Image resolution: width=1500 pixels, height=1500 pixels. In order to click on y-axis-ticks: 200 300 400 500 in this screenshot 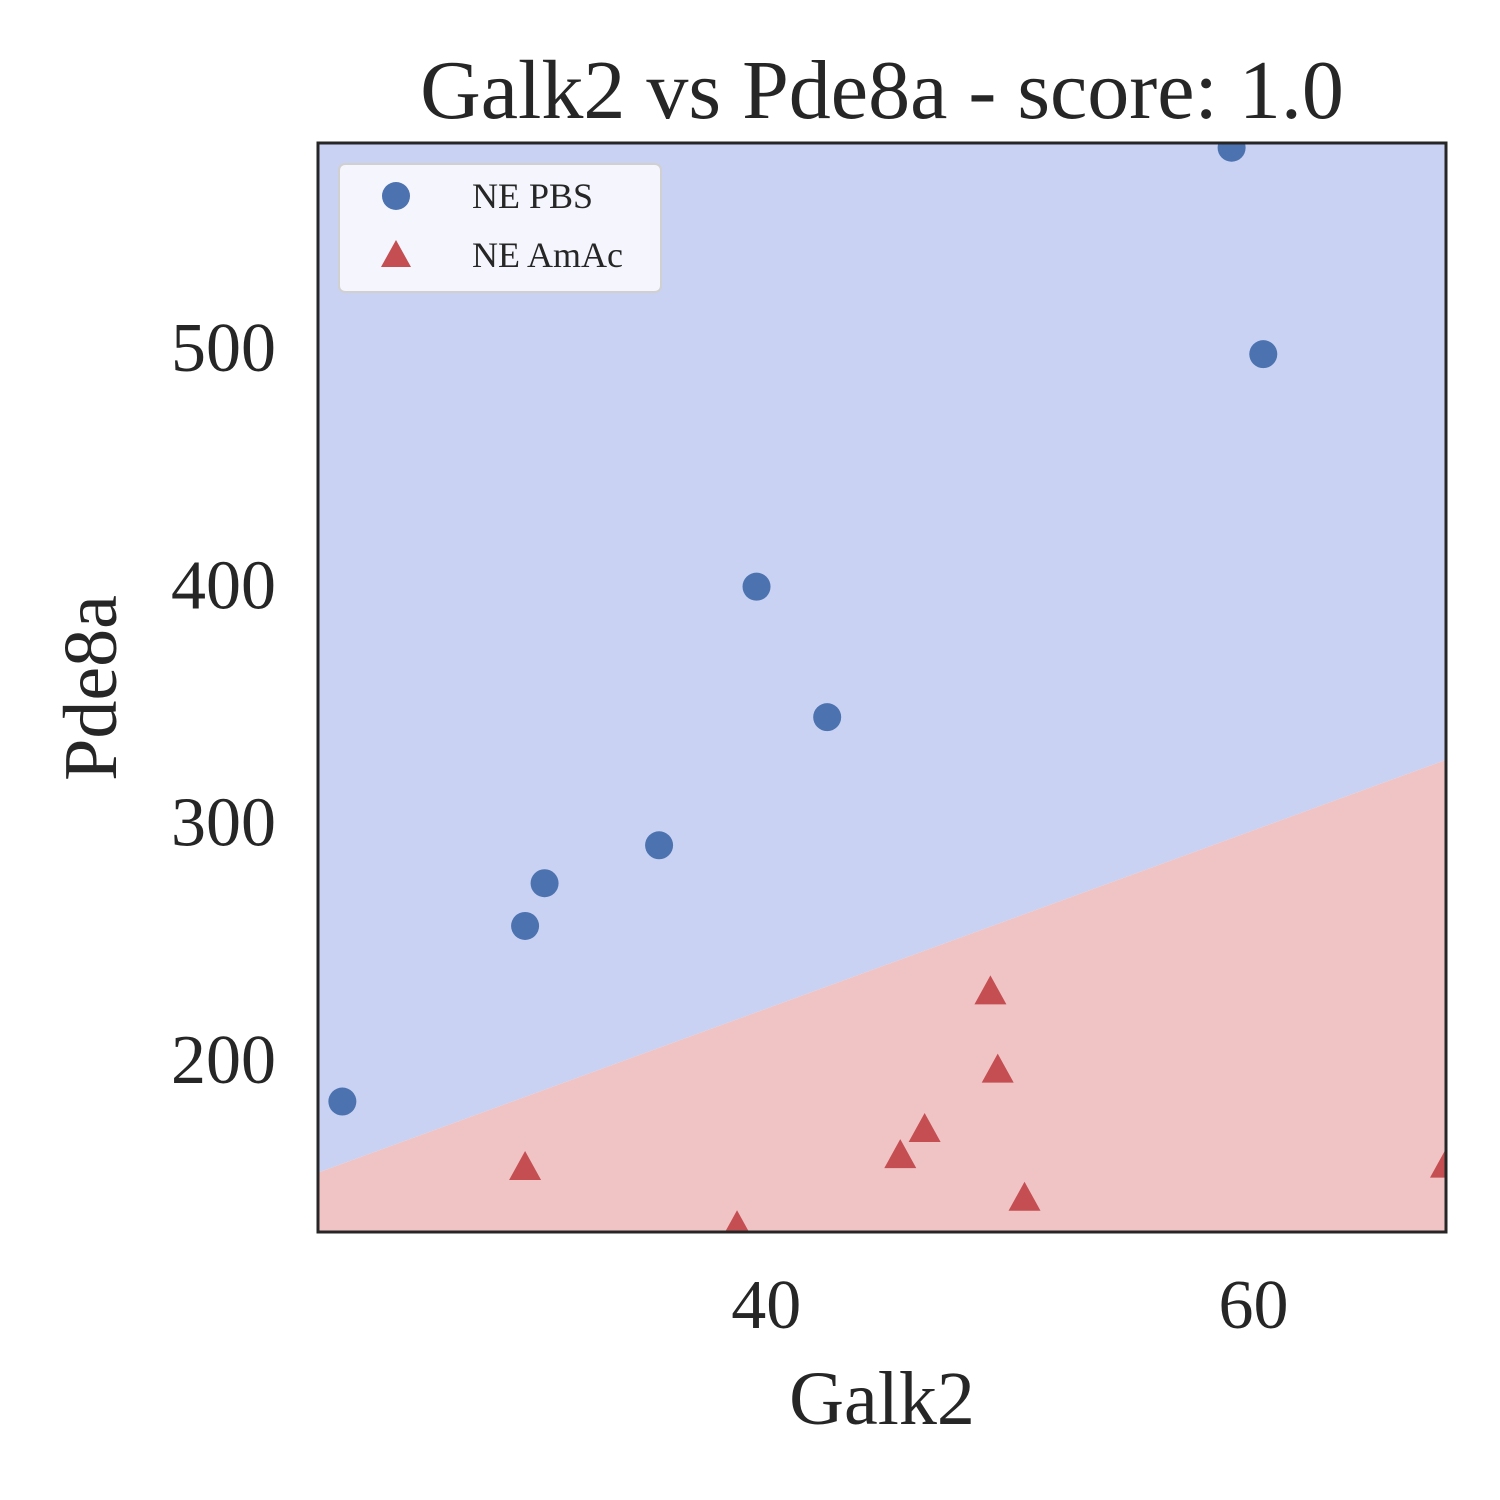, I will do `click(223, 704)`.